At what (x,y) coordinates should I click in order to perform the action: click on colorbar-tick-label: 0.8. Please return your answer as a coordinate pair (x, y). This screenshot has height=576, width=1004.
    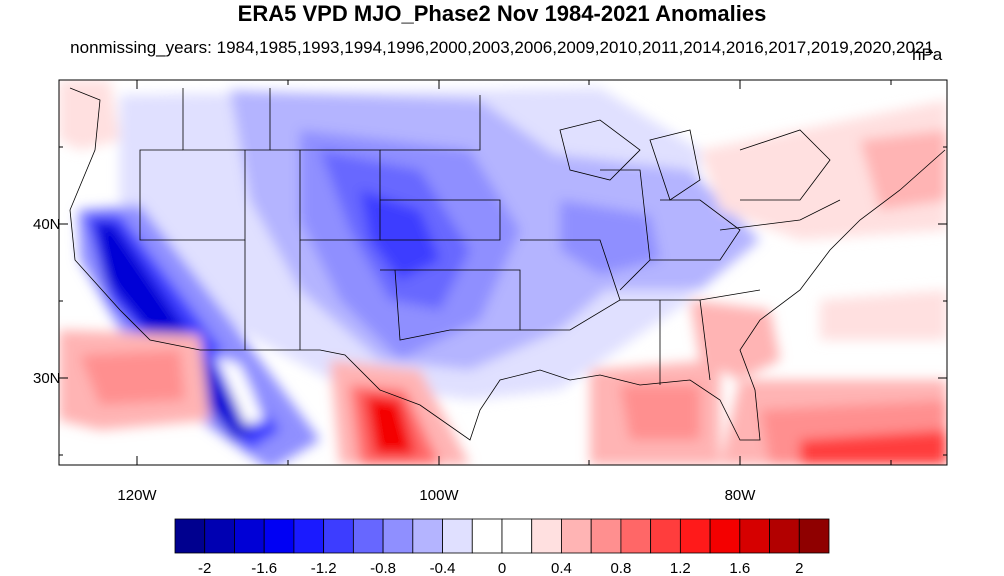
    Looking at the image, I should click on (620, 568).